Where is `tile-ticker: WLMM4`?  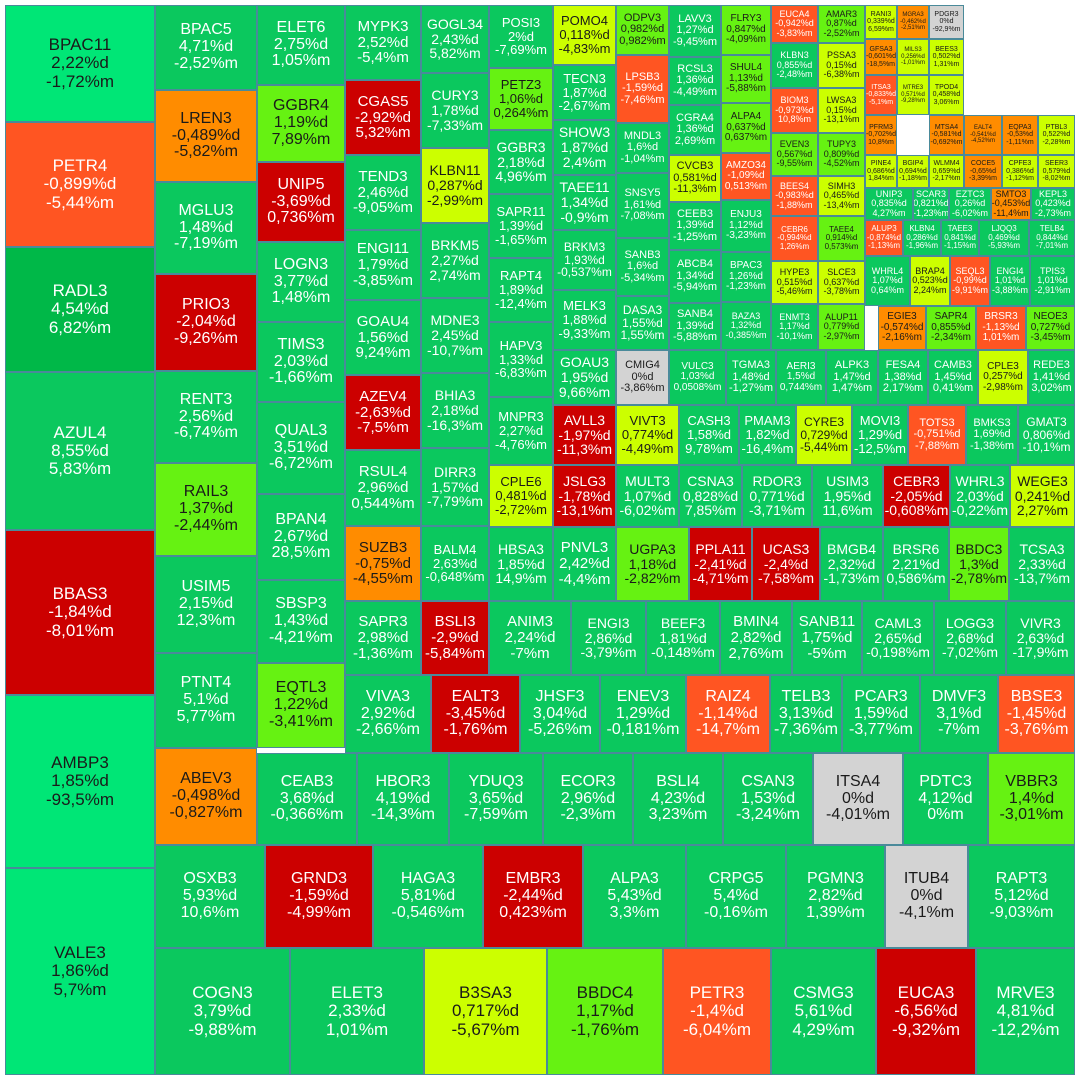 tile-ticker: WLMM4 is located at coordinates (946, 164).